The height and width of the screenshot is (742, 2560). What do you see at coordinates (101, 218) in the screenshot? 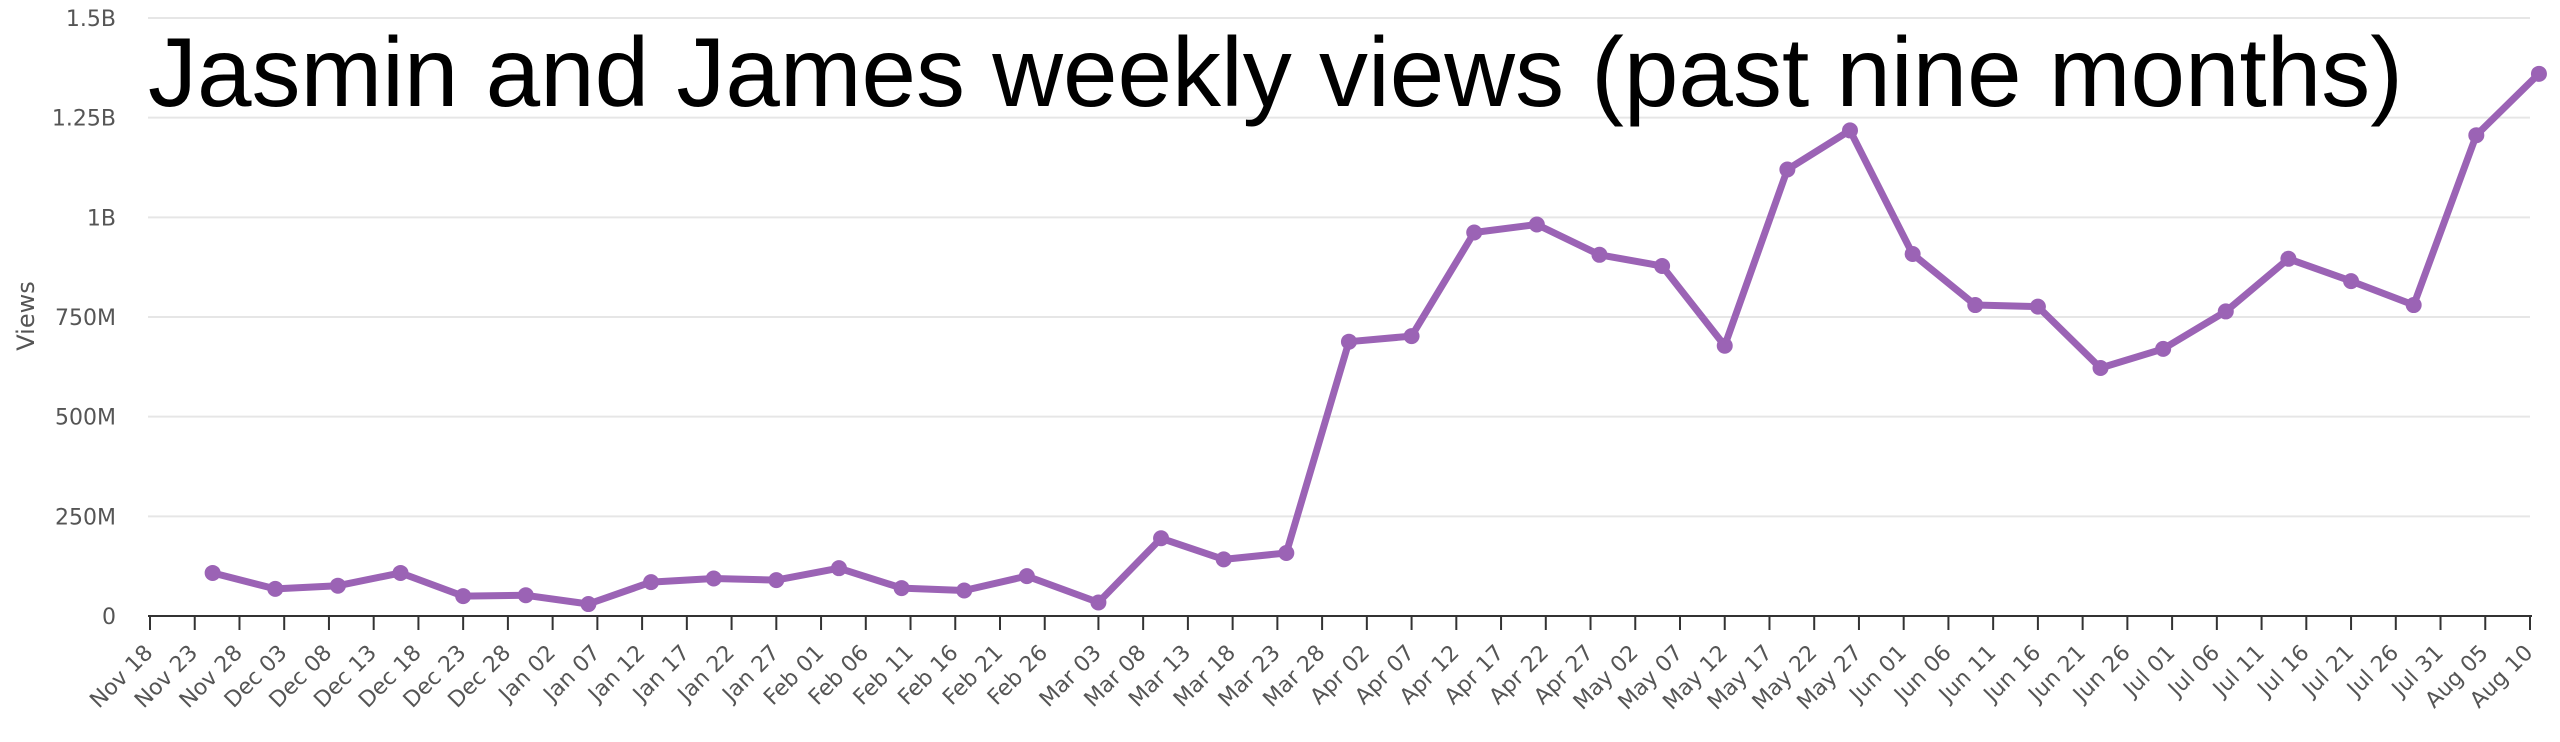
I see `y-tick-label: 1B` at bounding box center [101, 218].